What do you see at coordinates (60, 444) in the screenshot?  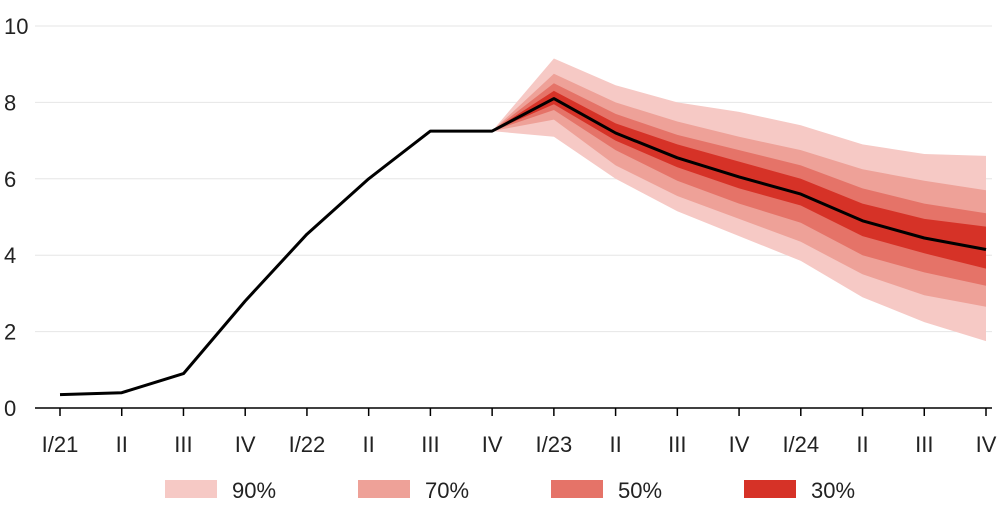 I see `x-tick-label: I/21` at bounding box center [60, 444].